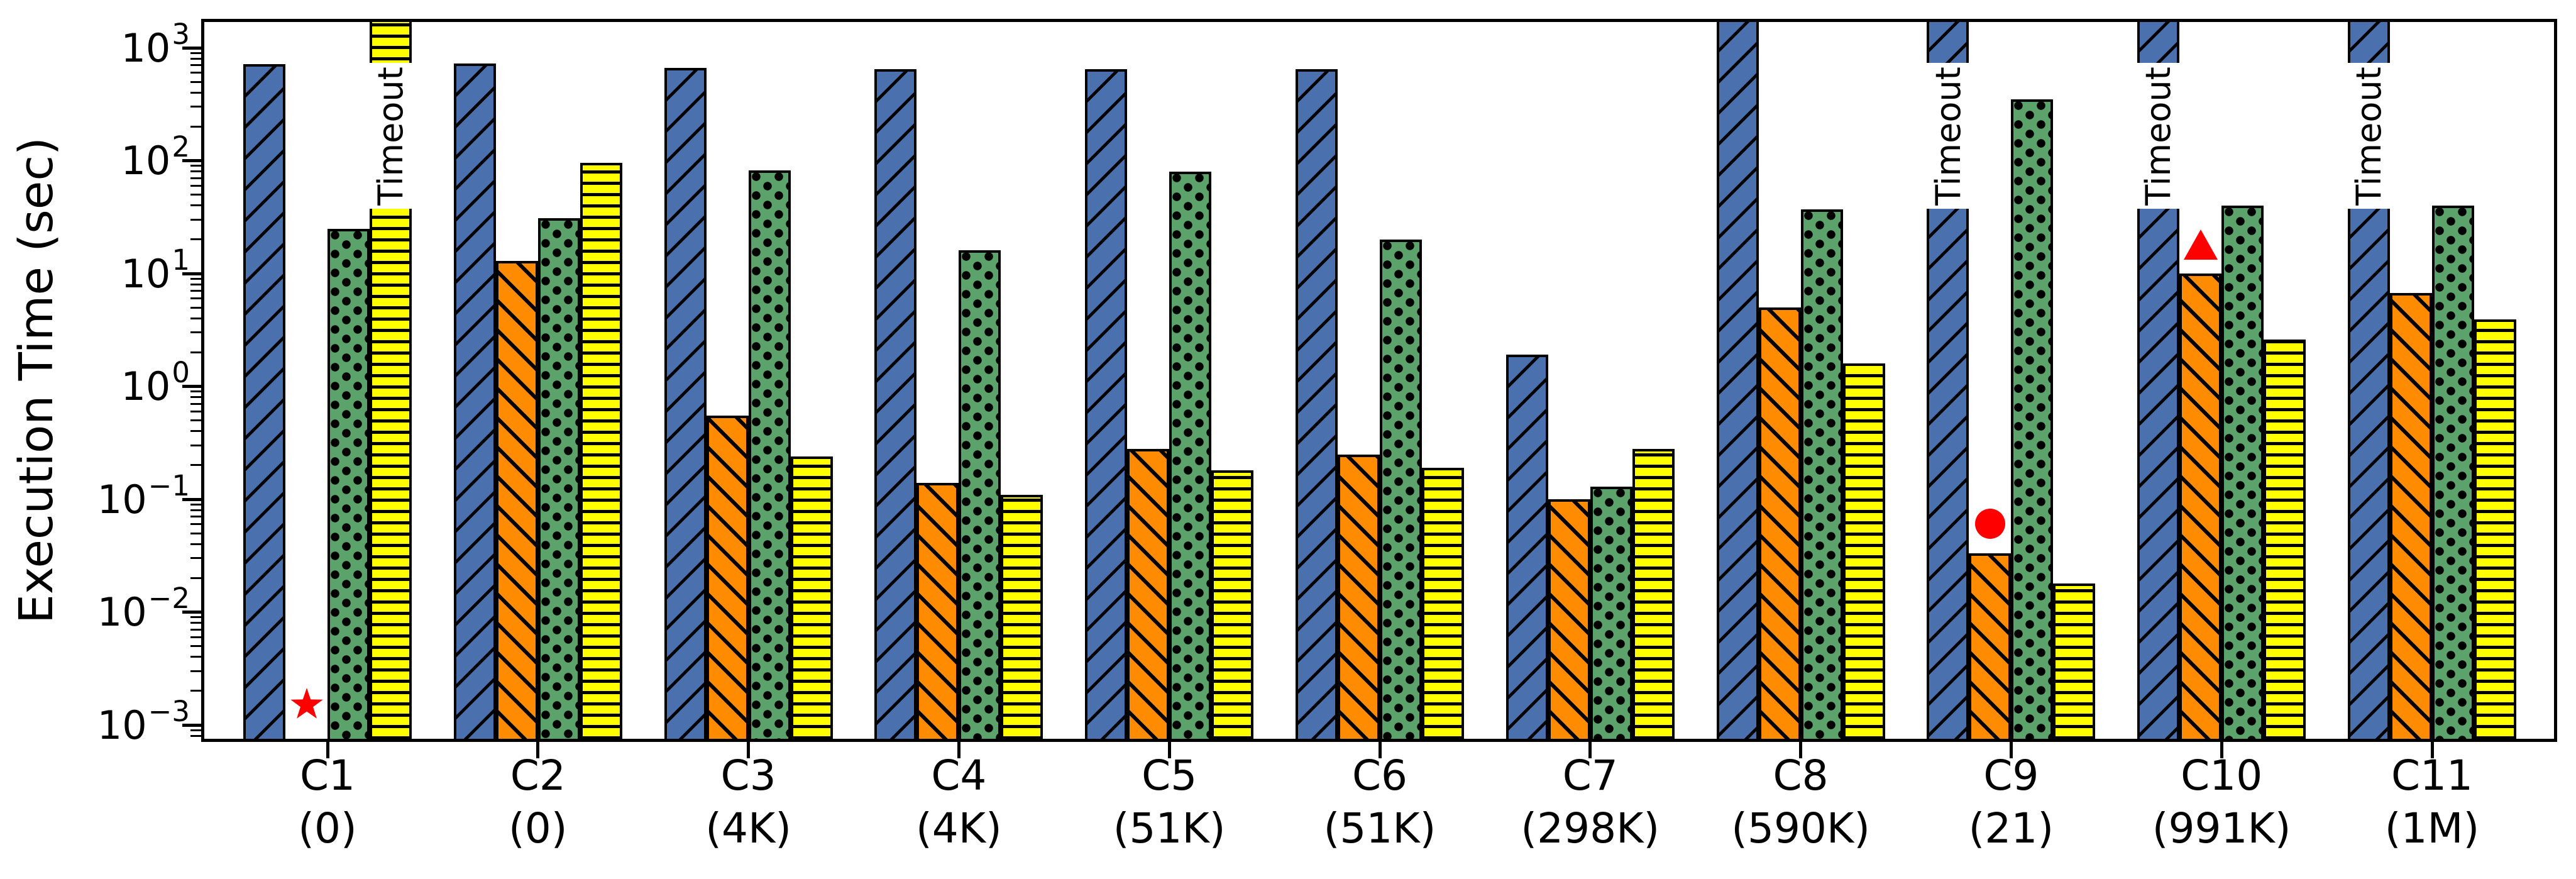  I want to click on x-label-c3: C3 (4K), so click(749, 802).